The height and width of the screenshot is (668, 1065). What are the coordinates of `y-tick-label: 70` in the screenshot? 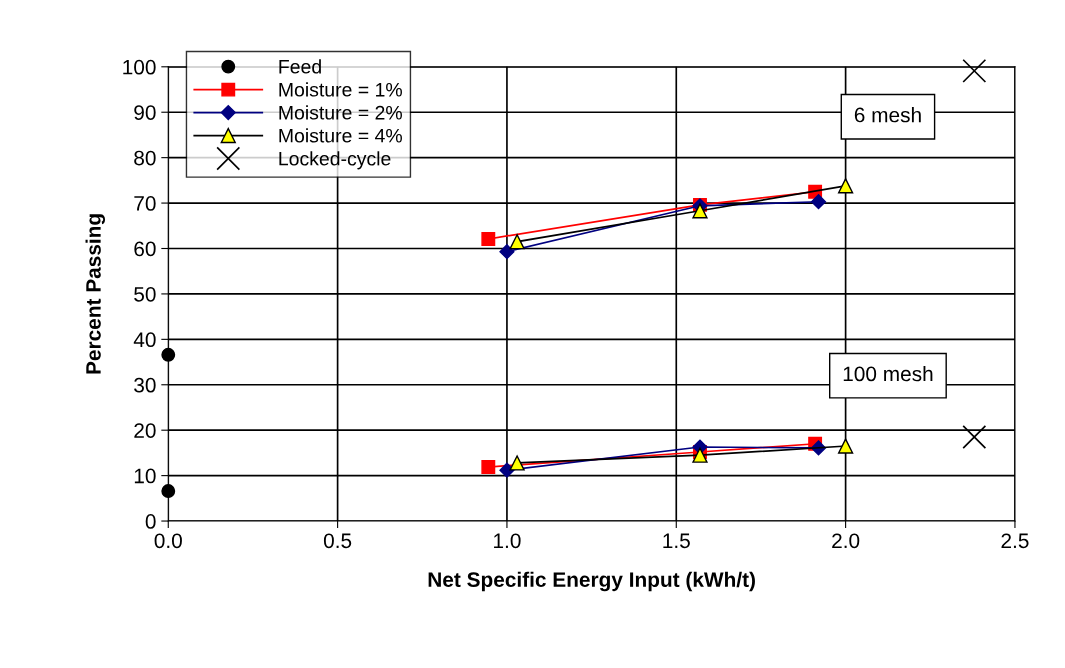 It's located at (145, 203).